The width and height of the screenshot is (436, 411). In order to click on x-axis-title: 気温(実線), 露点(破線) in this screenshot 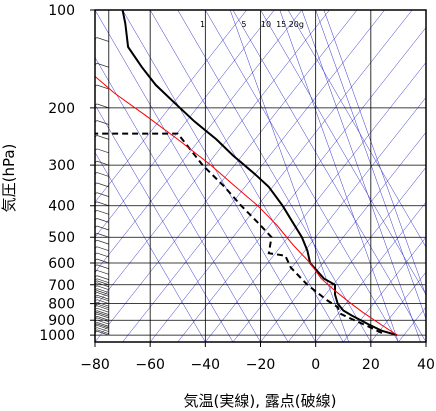, I will do `click(260, 401)`.